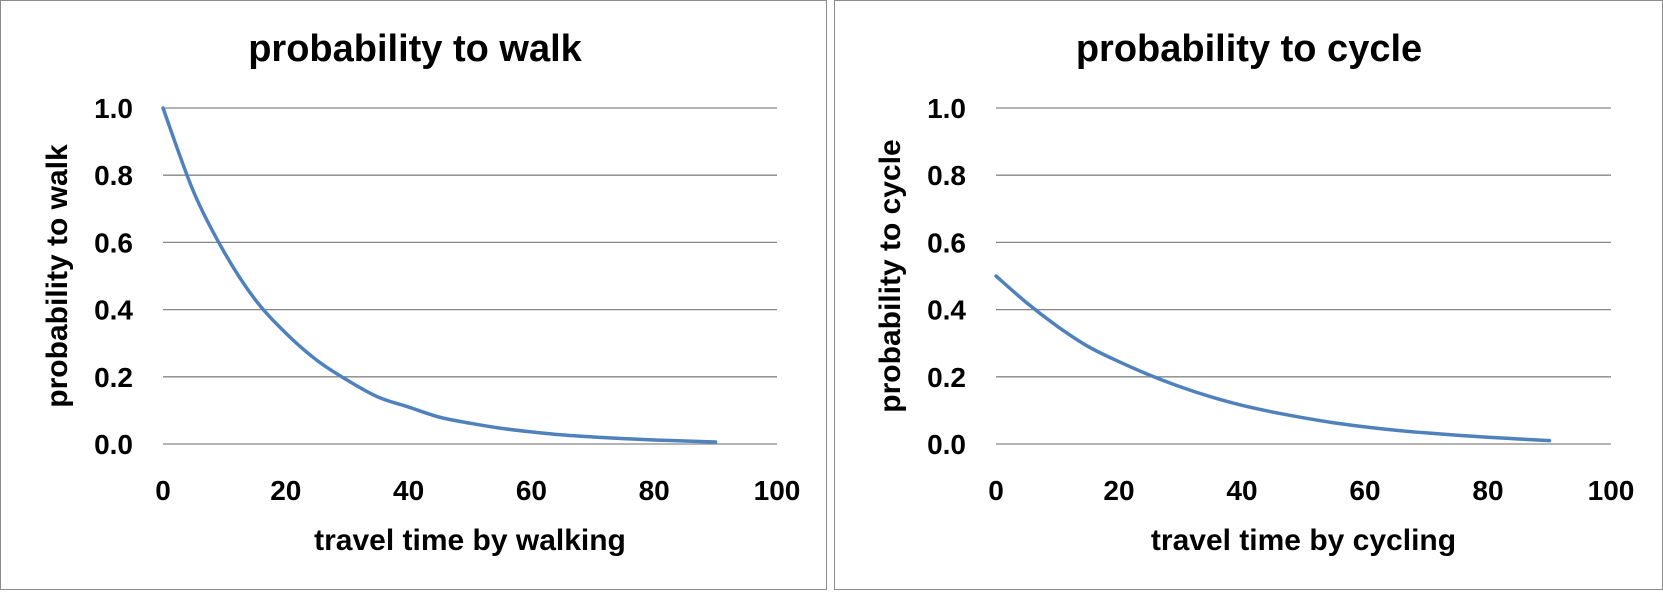  Describe the element at coordinates (113, 108) in the screenshot. I see `walk-y-tick-label: 1.0` at that location.